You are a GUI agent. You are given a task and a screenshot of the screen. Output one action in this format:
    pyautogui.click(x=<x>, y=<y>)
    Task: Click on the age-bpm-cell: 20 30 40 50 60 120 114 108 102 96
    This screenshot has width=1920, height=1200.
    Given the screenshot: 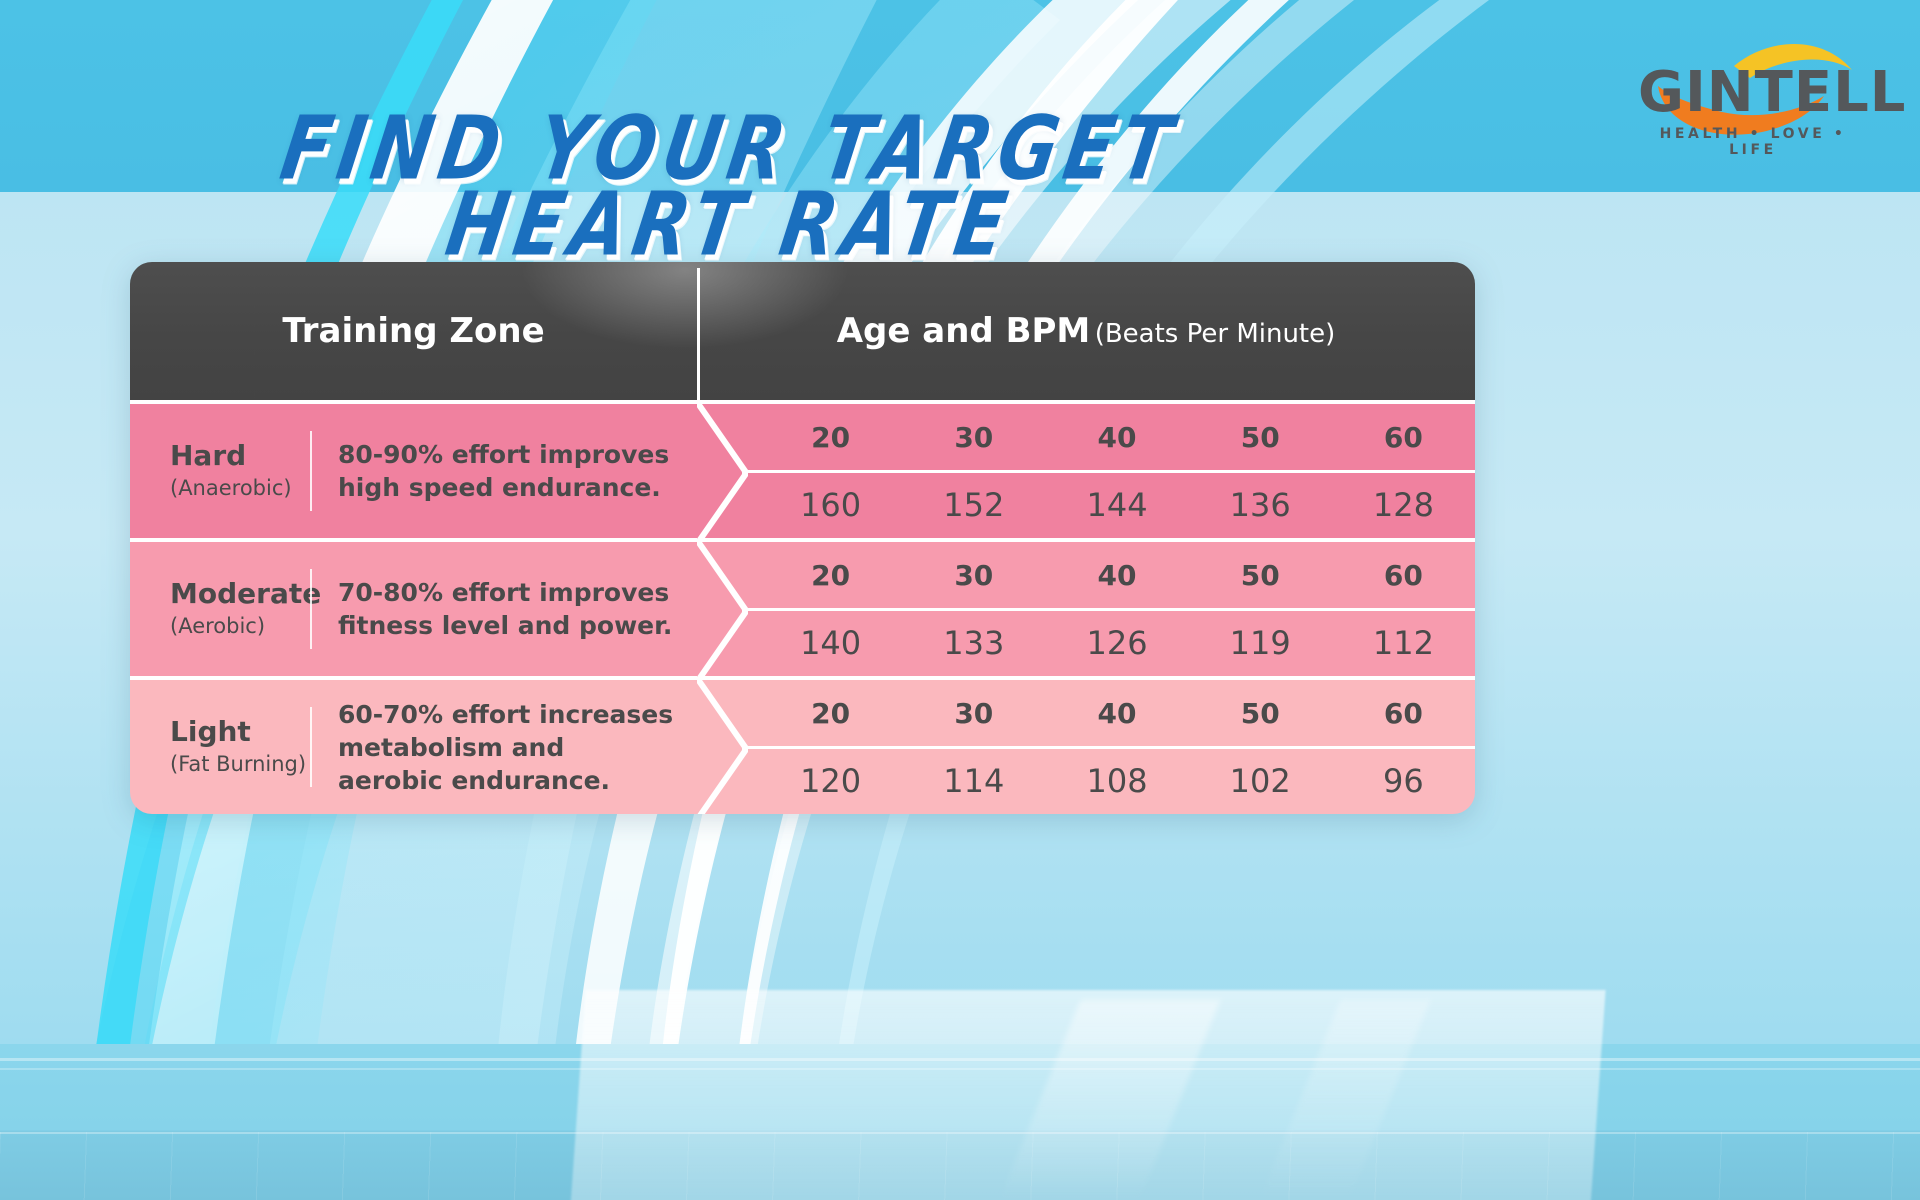 What is the action you would take?
    pyautogui.click(x=1086, y=747)
    